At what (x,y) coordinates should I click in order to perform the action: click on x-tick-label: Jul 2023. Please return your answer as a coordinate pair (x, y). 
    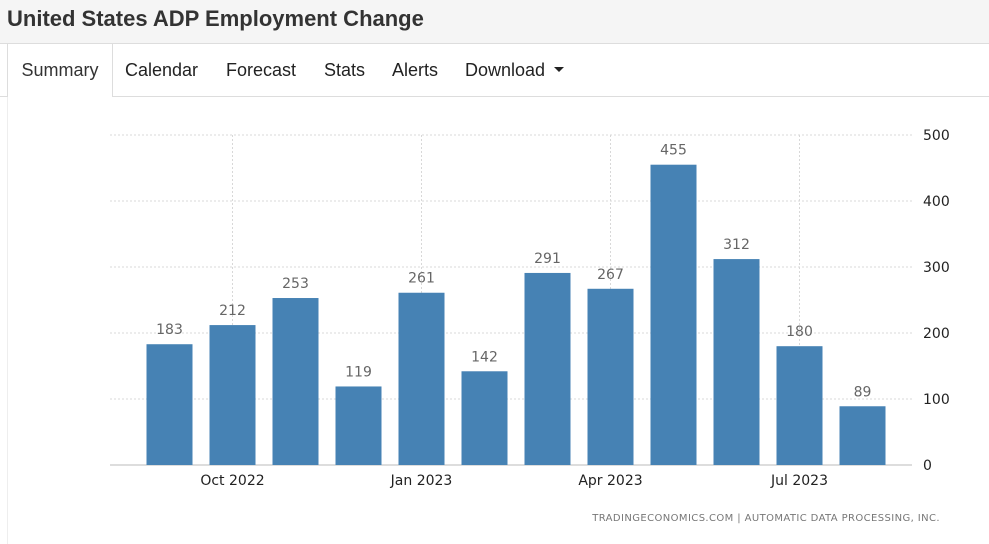
    Looking at the image, I should click on (799, 481).